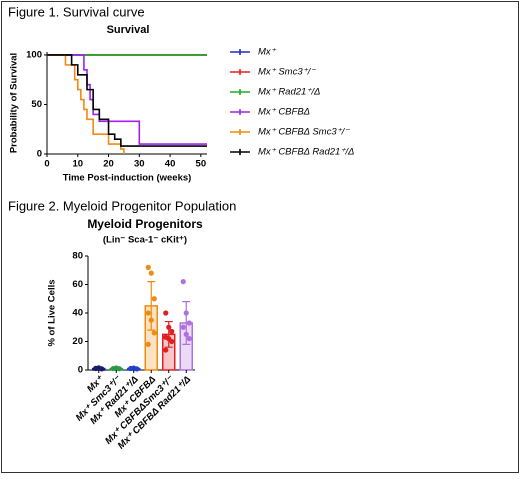  What do you see at coordinates (122, 205) in the screenshot?
I see `caption: Figure 2. Myeloid Progenitor Population` at bounding box center [122, 205].